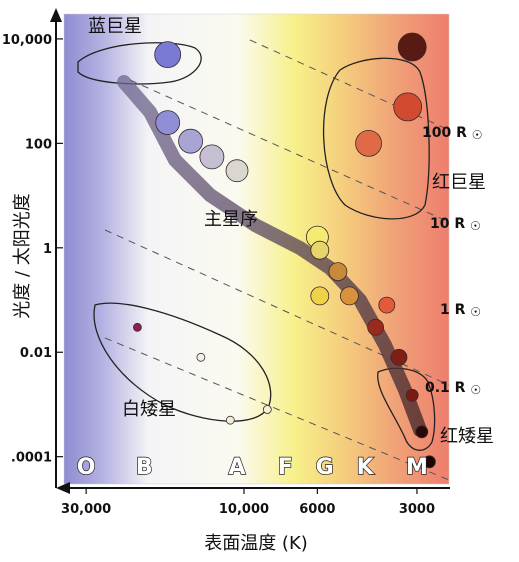 The width and height of the screenshot is (519, 562). I want to click on y-axis-ticks: 10,000 100 1 0.01 .0001, so click(32, 249).